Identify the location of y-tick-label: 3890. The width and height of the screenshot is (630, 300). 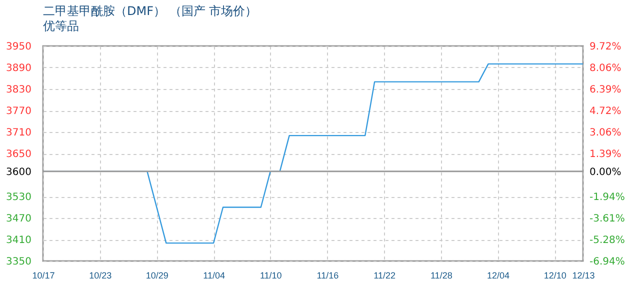
(19, 68).